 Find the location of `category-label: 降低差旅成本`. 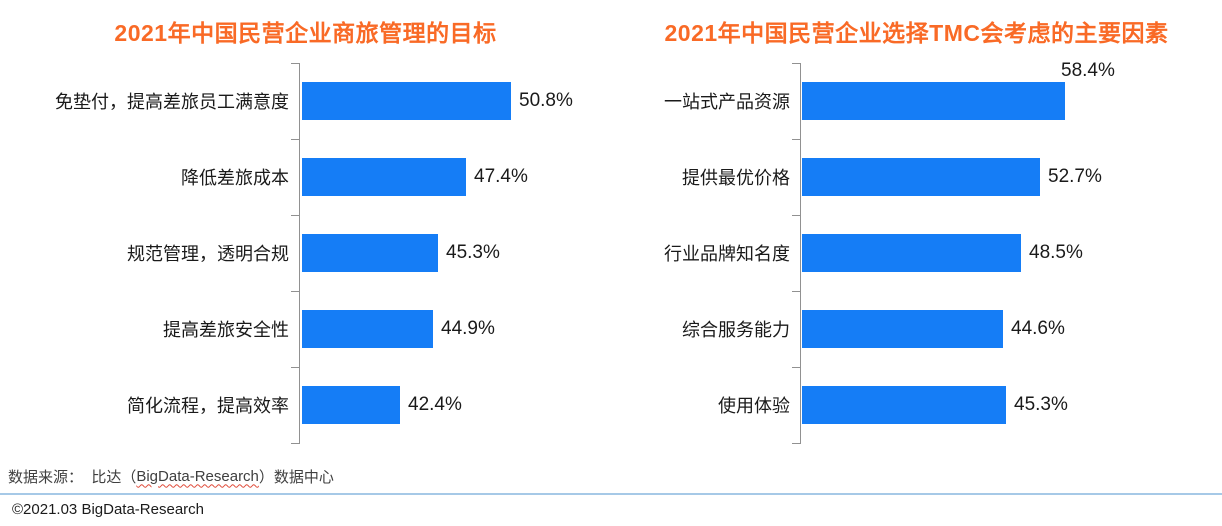

category-label: 降低差旅成本 is located at coordinates (235, 178).